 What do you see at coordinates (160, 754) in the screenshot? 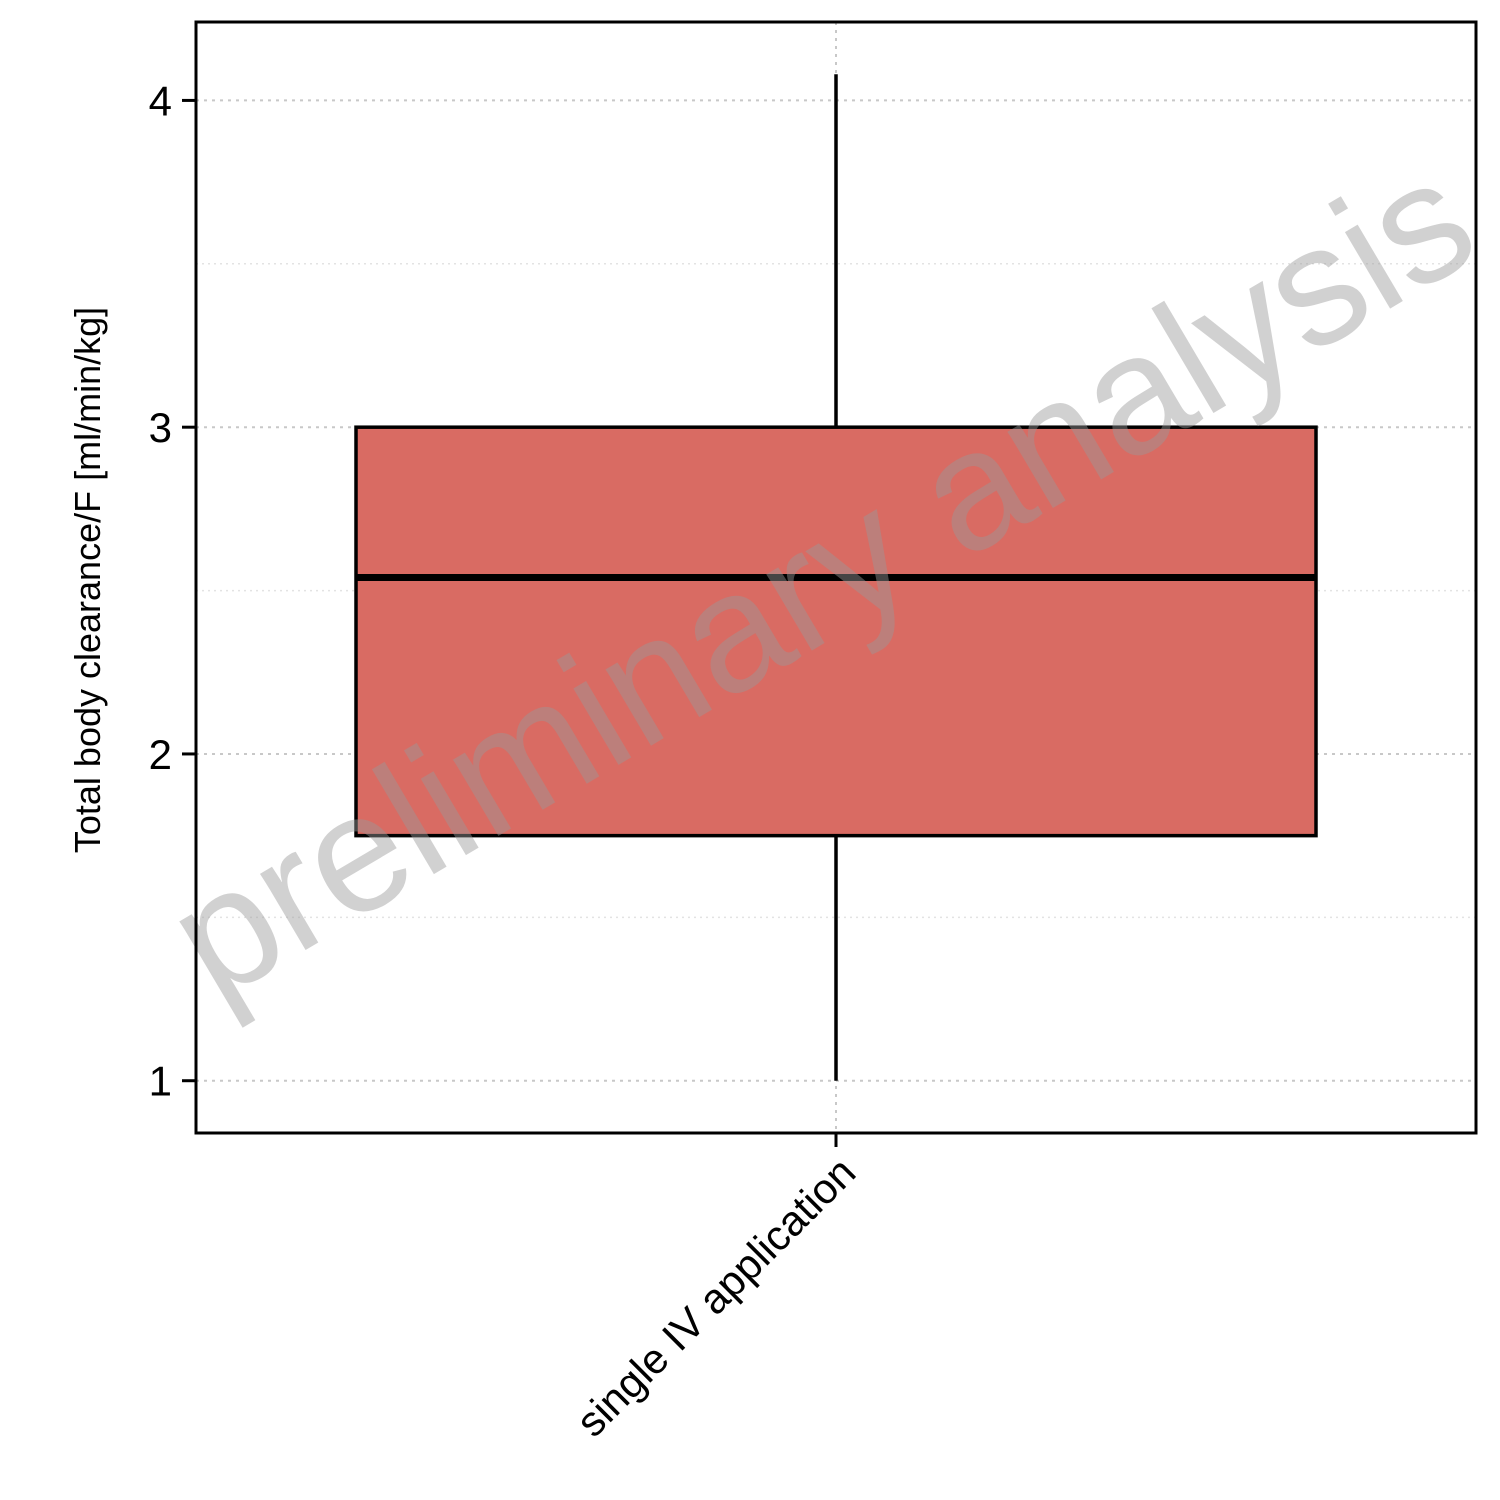
I see `y-tick-label-1: 2` at bounding box center [160, 754].